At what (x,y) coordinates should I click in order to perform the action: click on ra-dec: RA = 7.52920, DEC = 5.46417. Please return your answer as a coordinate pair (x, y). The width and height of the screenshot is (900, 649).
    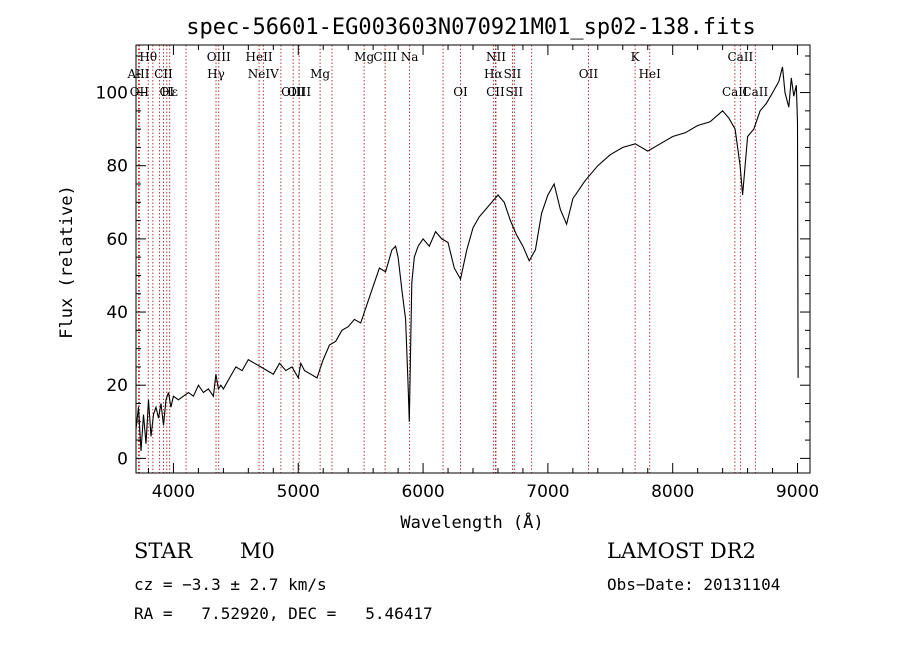
    Looking at the image, I should click on (283, 613).